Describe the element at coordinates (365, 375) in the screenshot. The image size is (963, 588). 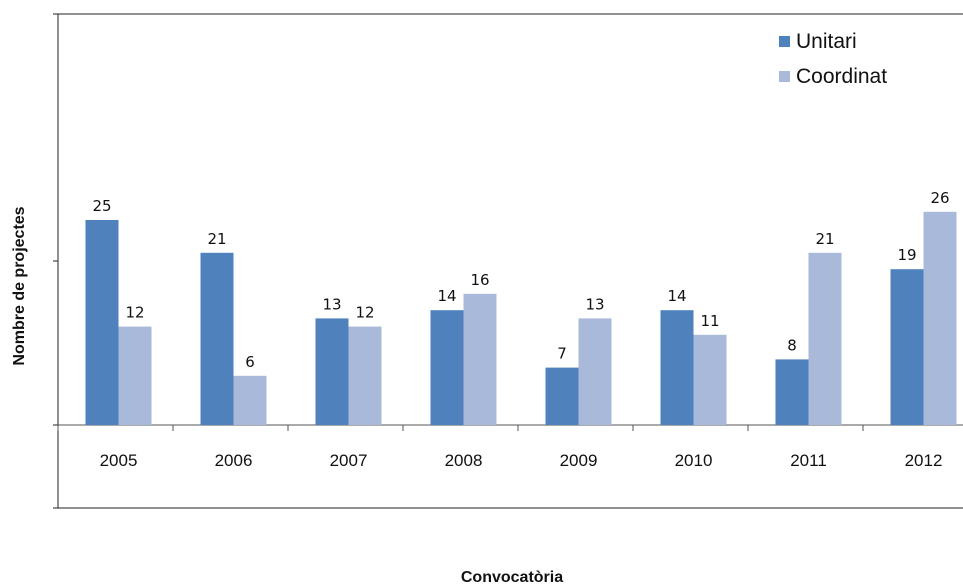
I see `bar-coordinat-2007` at that location.